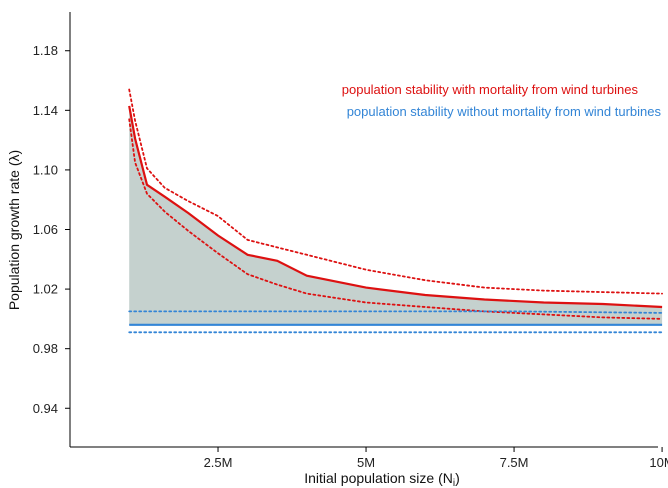 The height and width of the screenshot is (488, 668). I want to click on y-tick-label: 1.06, so click(45, 229).